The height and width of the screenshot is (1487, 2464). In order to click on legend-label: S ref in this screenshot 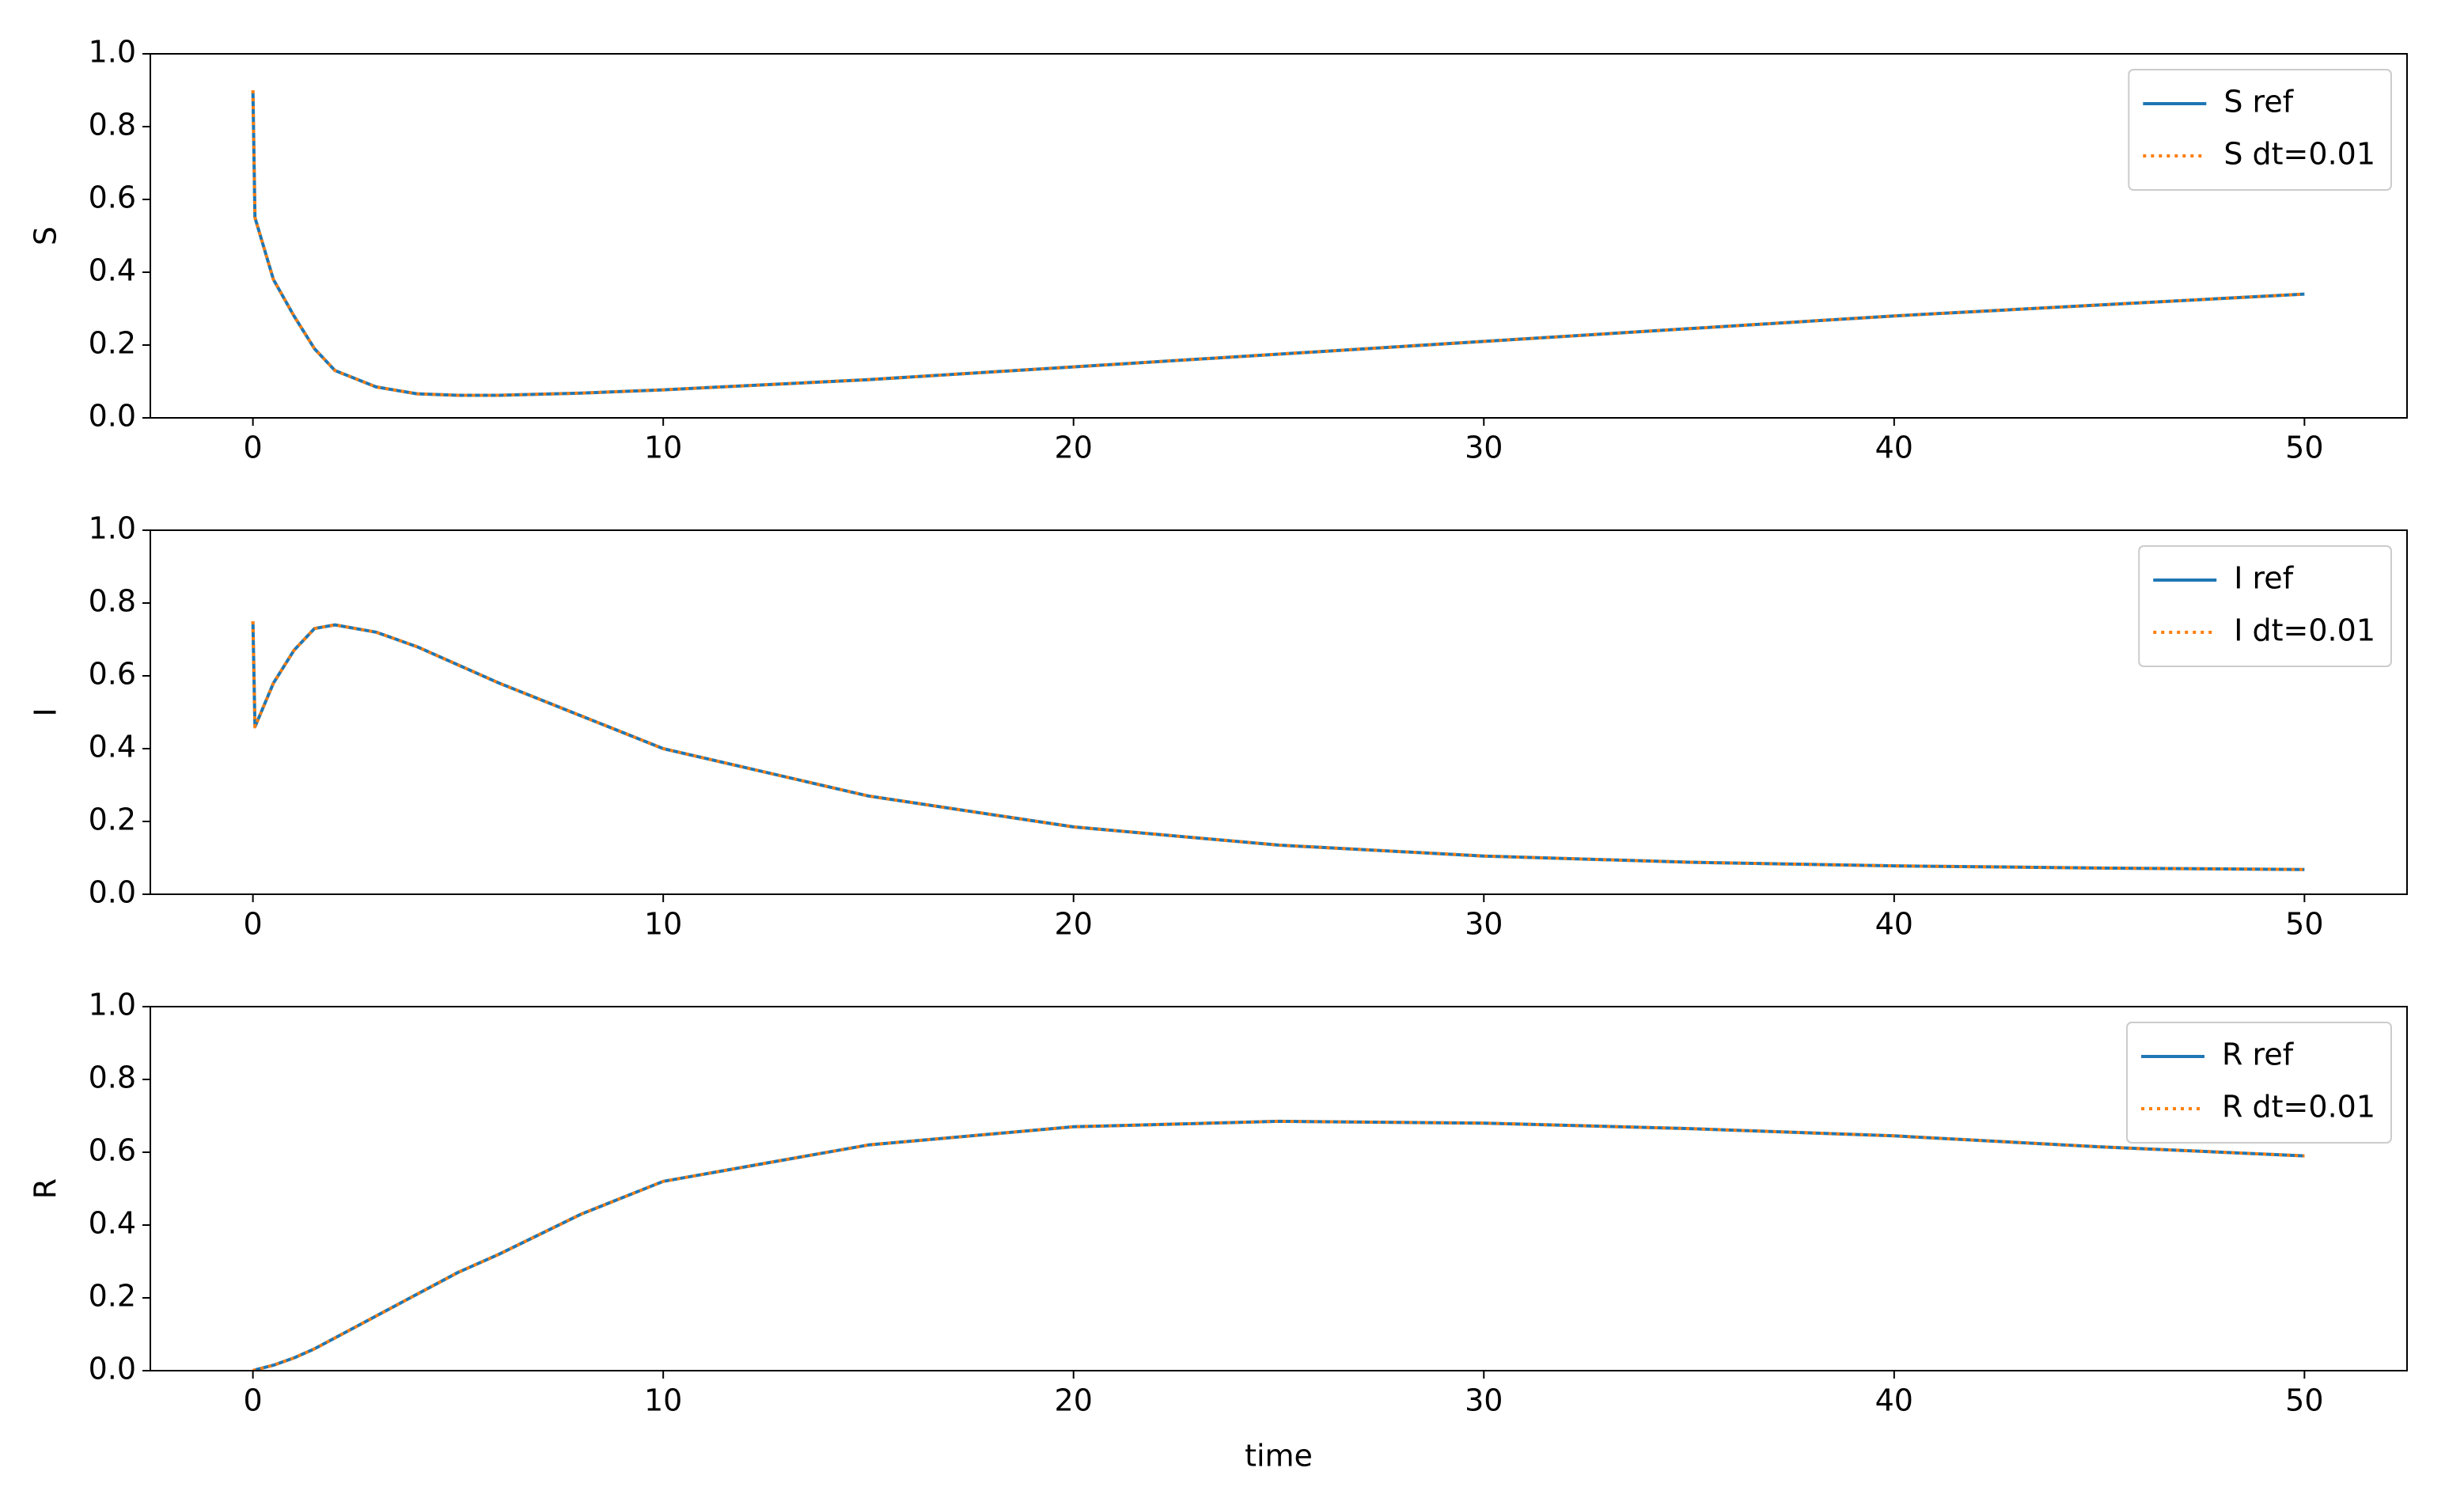, I will do `click(2258, 102)`.